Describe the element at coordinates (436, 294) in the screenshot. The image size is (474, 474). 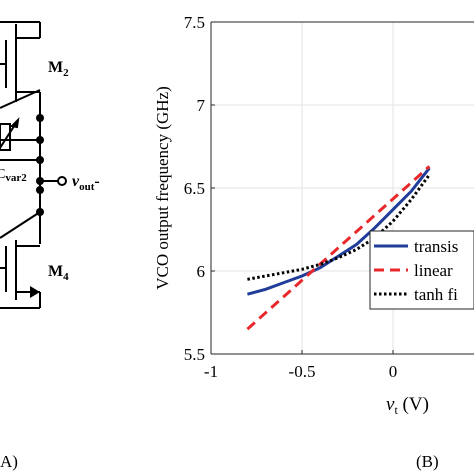
I see `legend-label: tanh fi` at that location.